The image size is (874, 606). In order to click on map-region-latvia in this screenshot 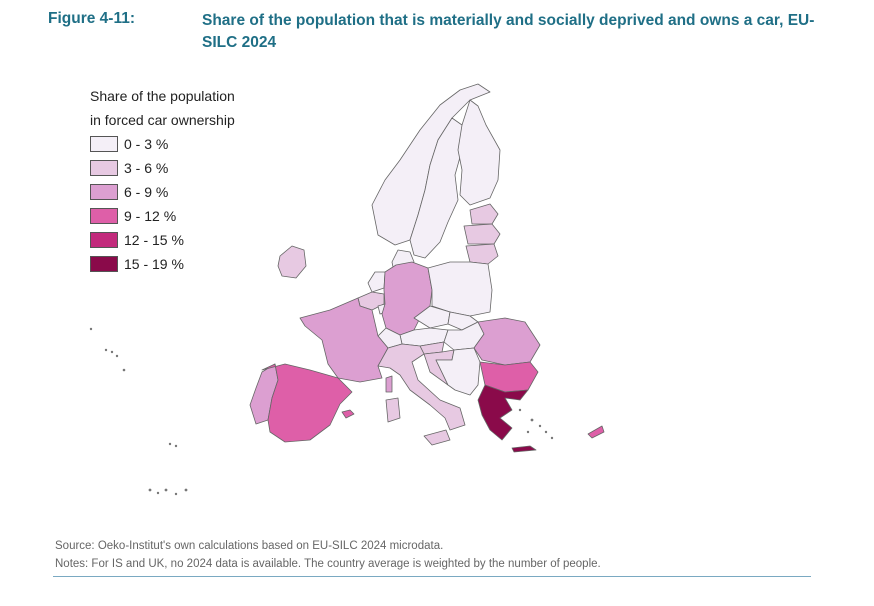, I will do `click(482, 234)`.